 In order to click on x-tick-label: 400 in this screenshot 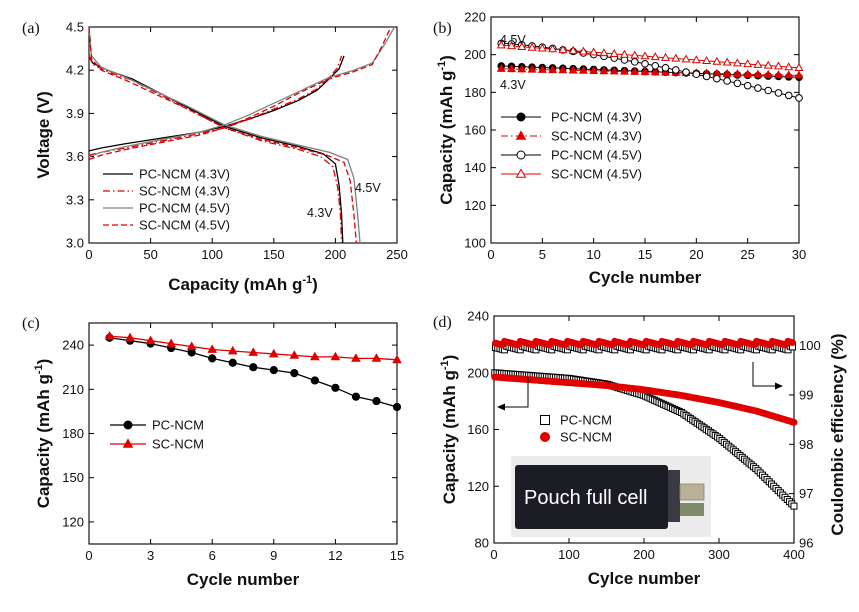, I will do `click(794, 554)`.